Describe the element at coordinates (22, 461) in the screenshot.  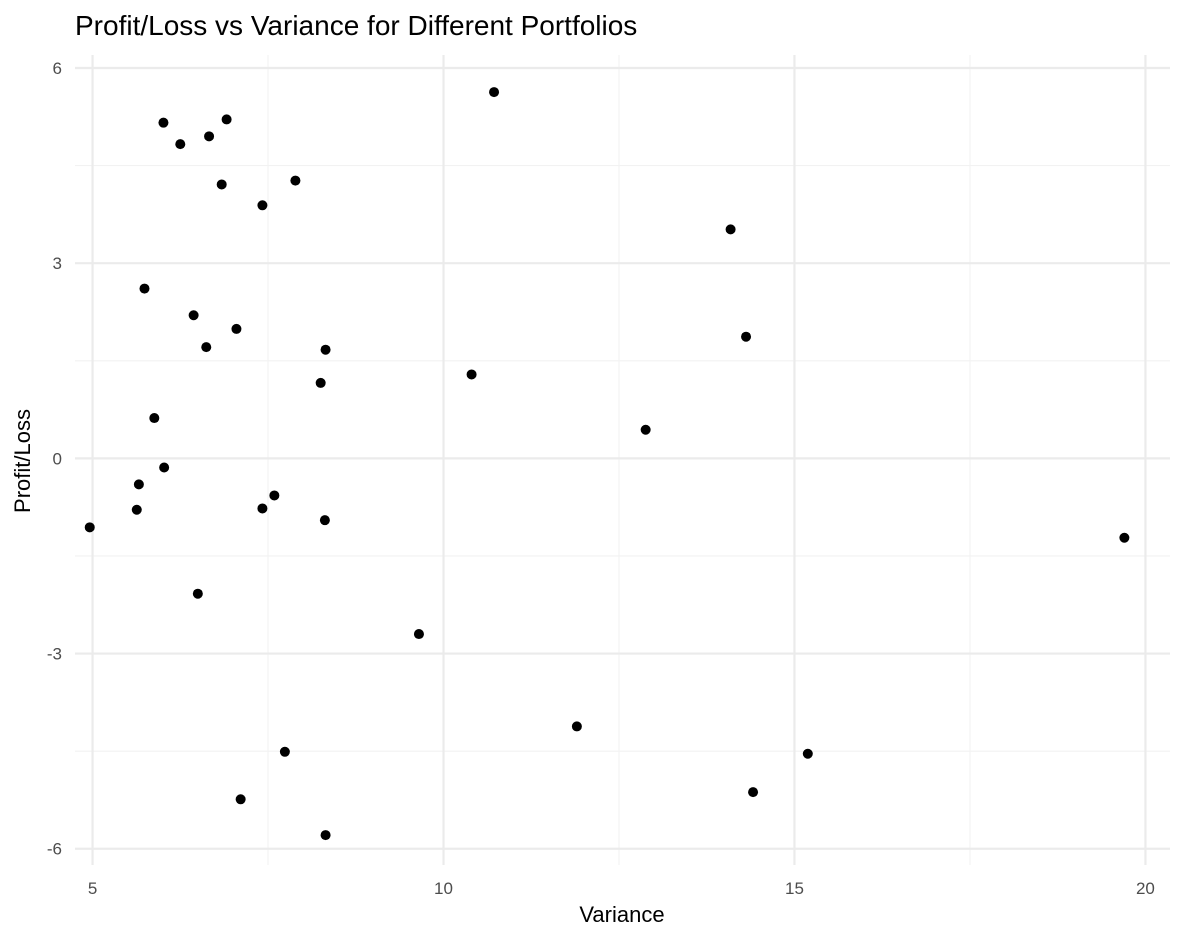
I see `y-axis-title: Profit/Loss` at that location.